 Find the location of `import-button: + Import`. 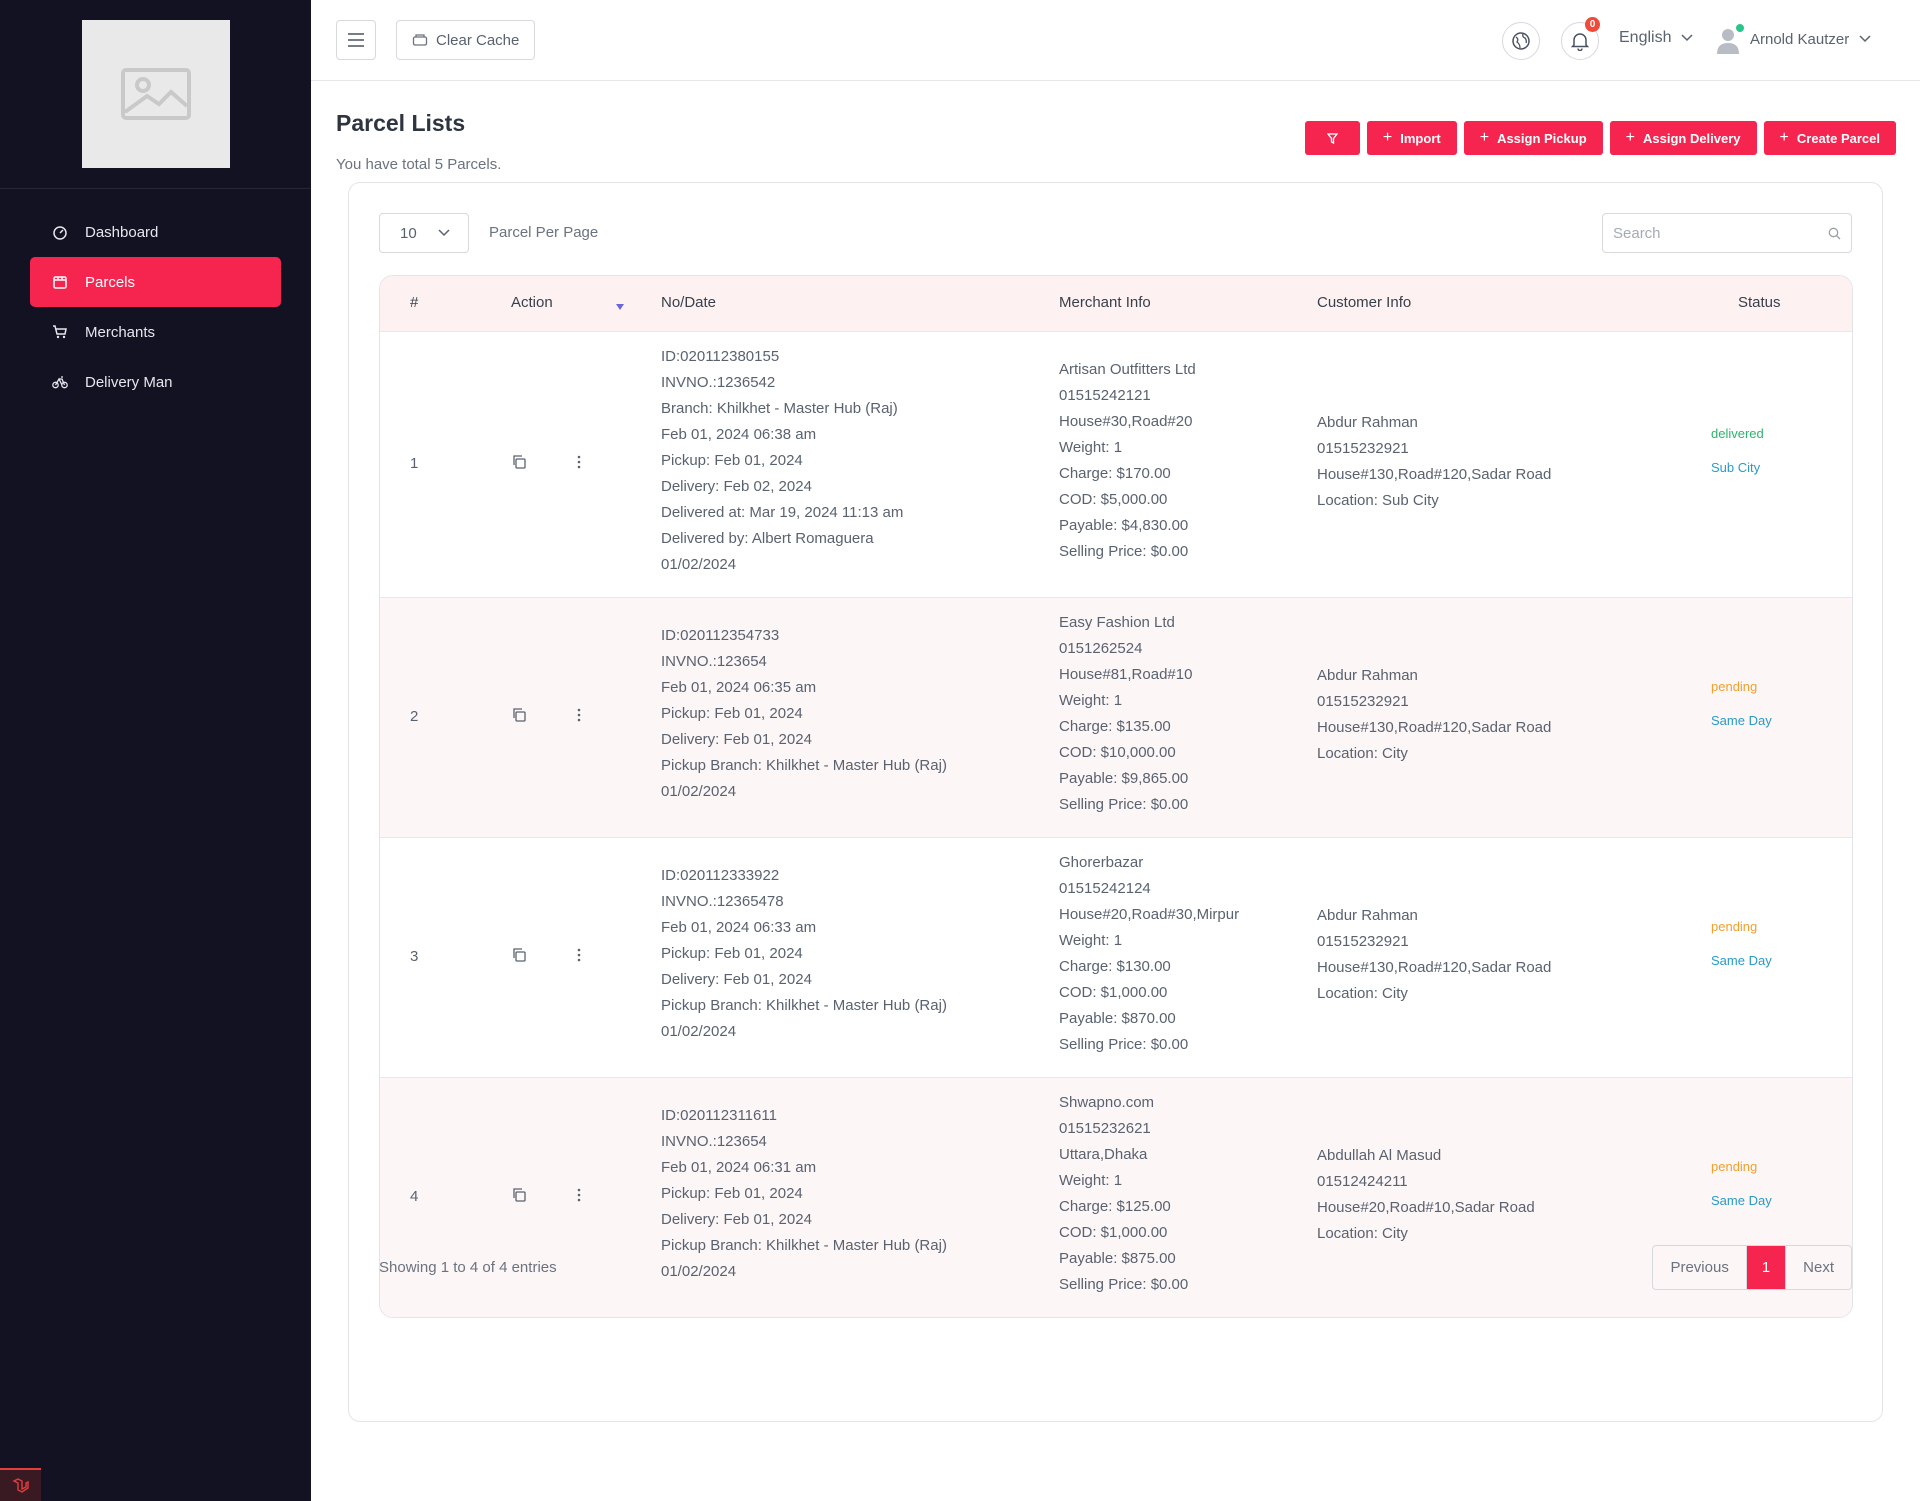

import-button: + Import is located at coordinates (1411, 138).